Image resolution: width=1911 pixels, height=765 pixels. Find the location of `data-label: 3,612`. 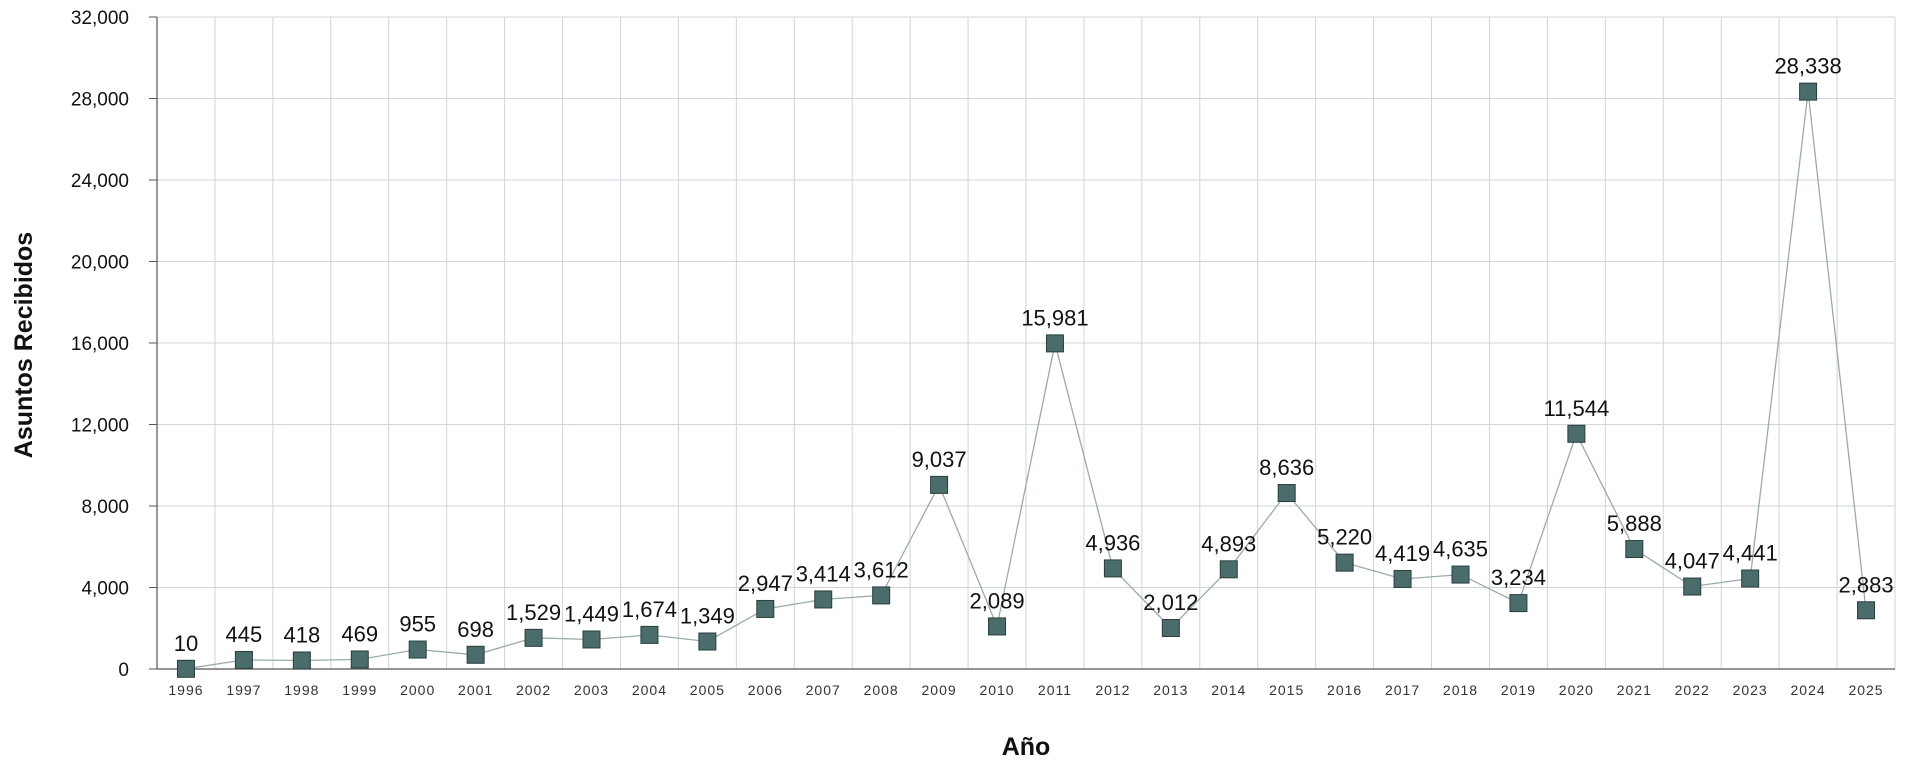

data-label: 3,612 is located at coordinates (881, 569).